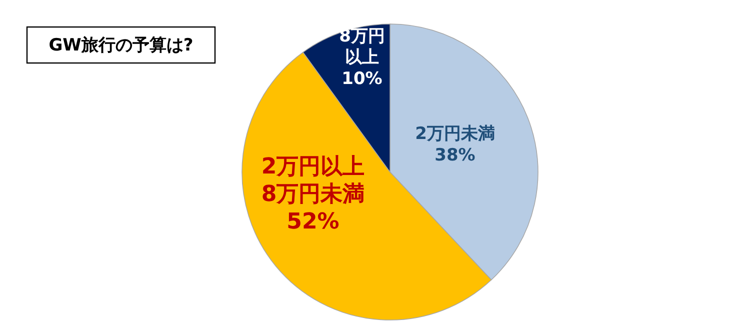 The width and height of the screenshot is (729, 325). What do you see at coordinates (455, 155) in the screenshot?
I see `data-label: 38%` at bounding box center [455, 155].